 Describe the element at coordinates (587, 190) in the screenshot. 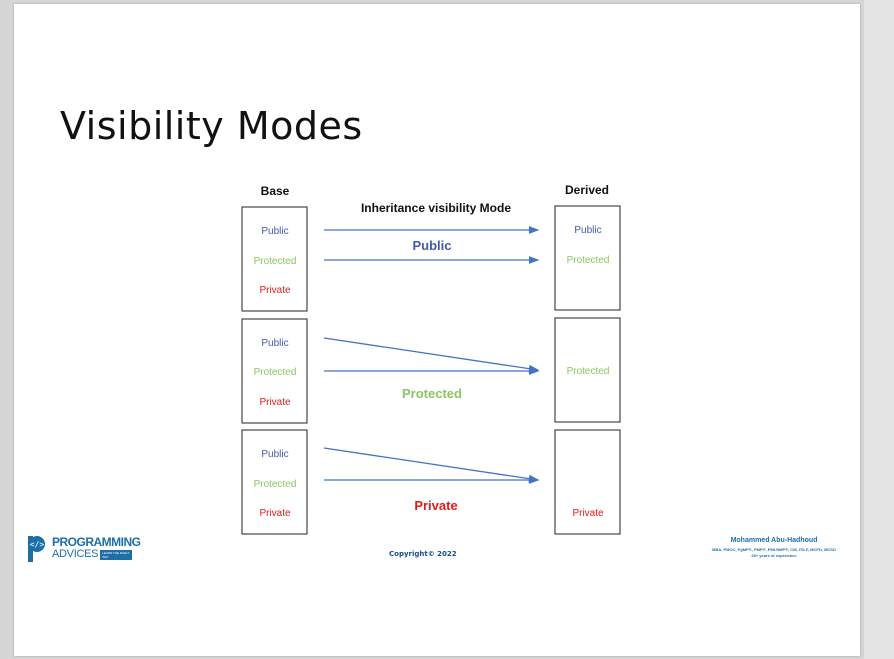

I see `derived-header: Derived` at that location.